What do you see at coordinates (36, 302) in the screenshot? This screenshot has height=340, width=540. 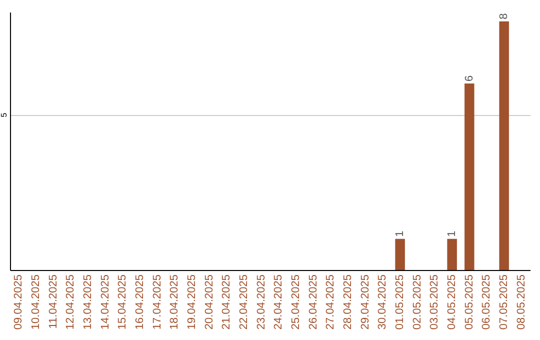 I see `x-tick-label: 10.04.2025` at bounding box center [36, 302].